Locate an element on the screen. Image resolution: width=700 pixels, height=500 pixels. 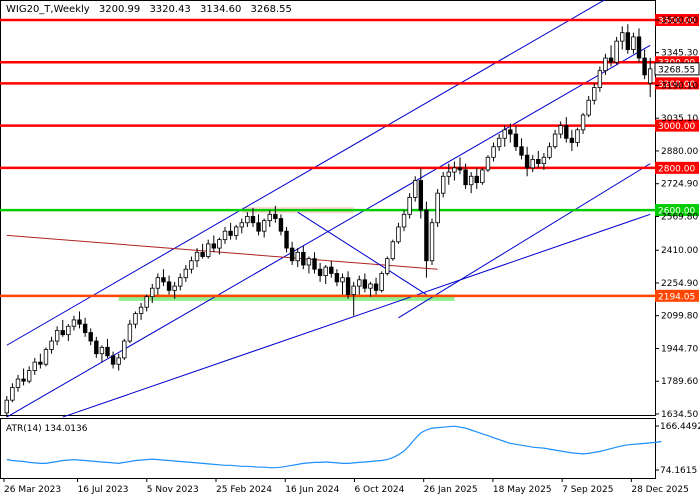
level-tag-text-2: 3200.00 is located at coordinates (676, 85).